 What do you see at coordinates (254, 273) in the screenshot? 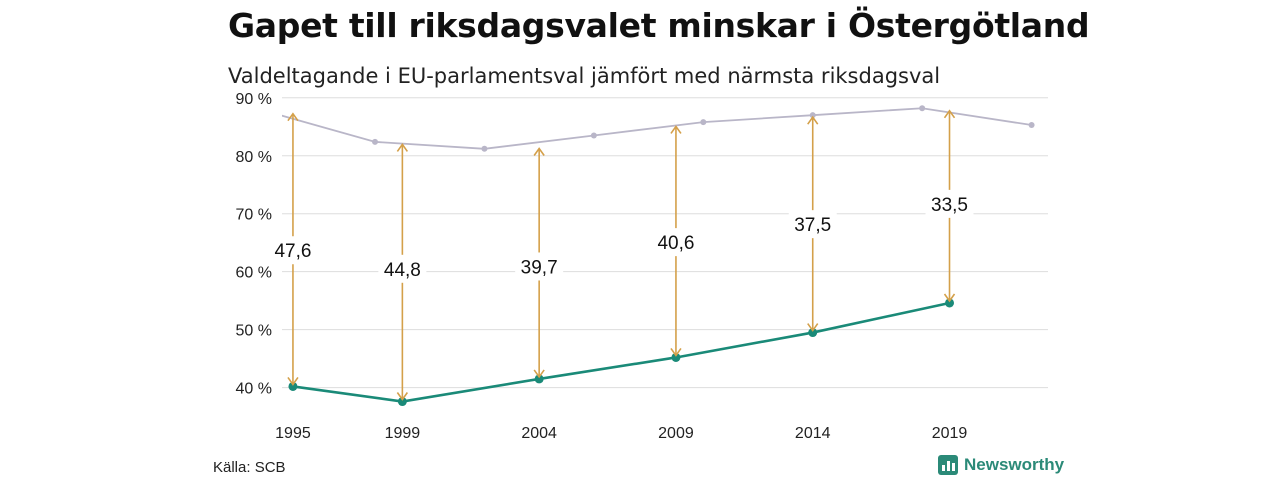
I see `y-tick-label: 60 %` at bounding box center [254, 273].